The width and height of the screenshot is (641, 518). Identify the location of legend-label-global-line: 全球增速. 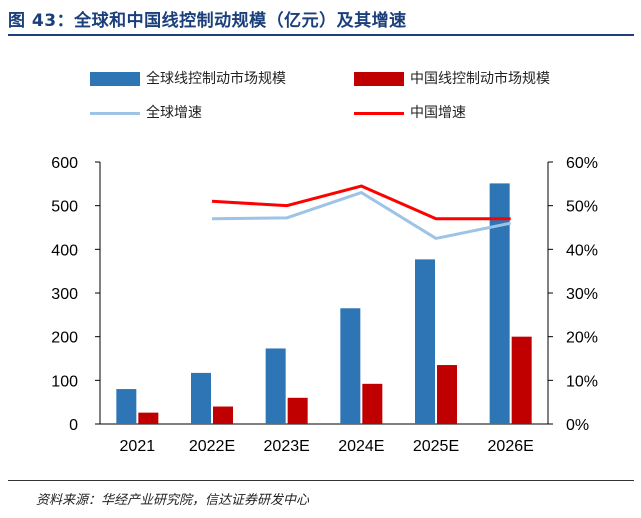
(174, 113).